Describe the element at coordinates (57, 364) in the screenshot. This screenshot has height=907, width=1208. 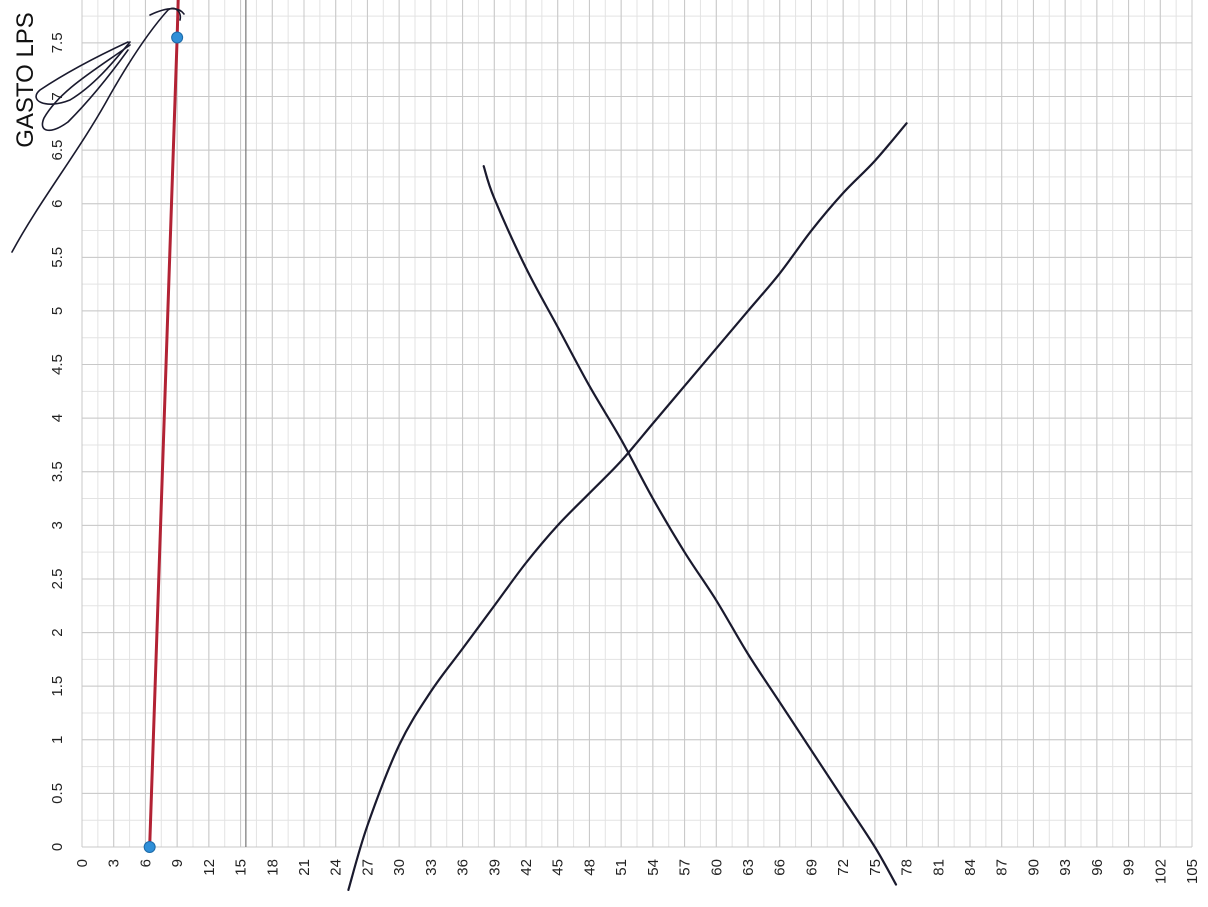
I see `y-tick-label: 4.5` at that location.